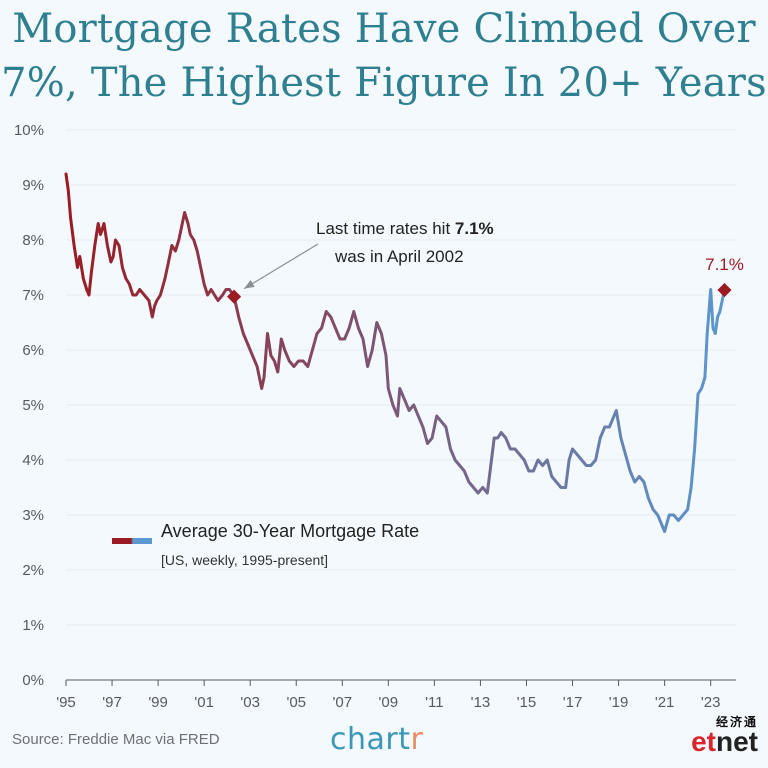  What do you see at coordinates (33, 405) in the screenshot?
I see `y-tick-label: 5%` at bounding box center [33, 405].